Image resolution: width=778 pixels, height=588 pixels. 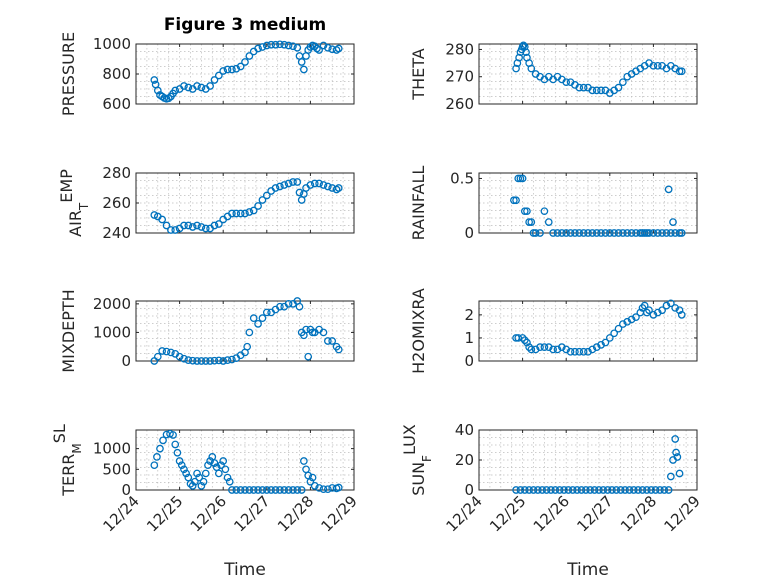 I want to click on figure-title: Figure 3 medium, so click(x=245, y=25).